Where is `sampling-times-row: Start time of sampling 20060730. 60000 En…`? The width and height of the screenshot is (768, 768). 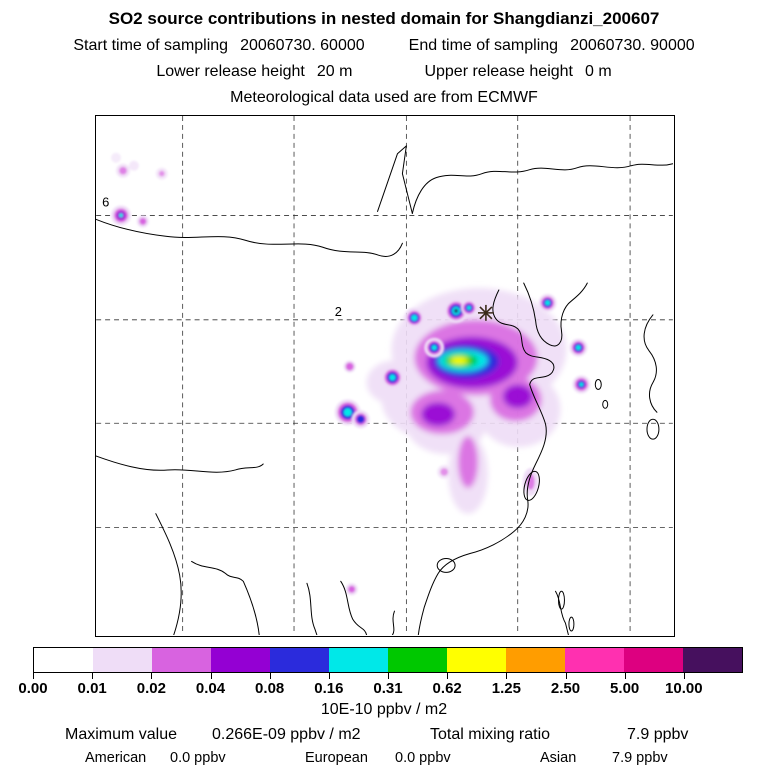
sampling-times-row: Start time of sampling 20060730. 60000 En… is located at coordinates (384, 46).